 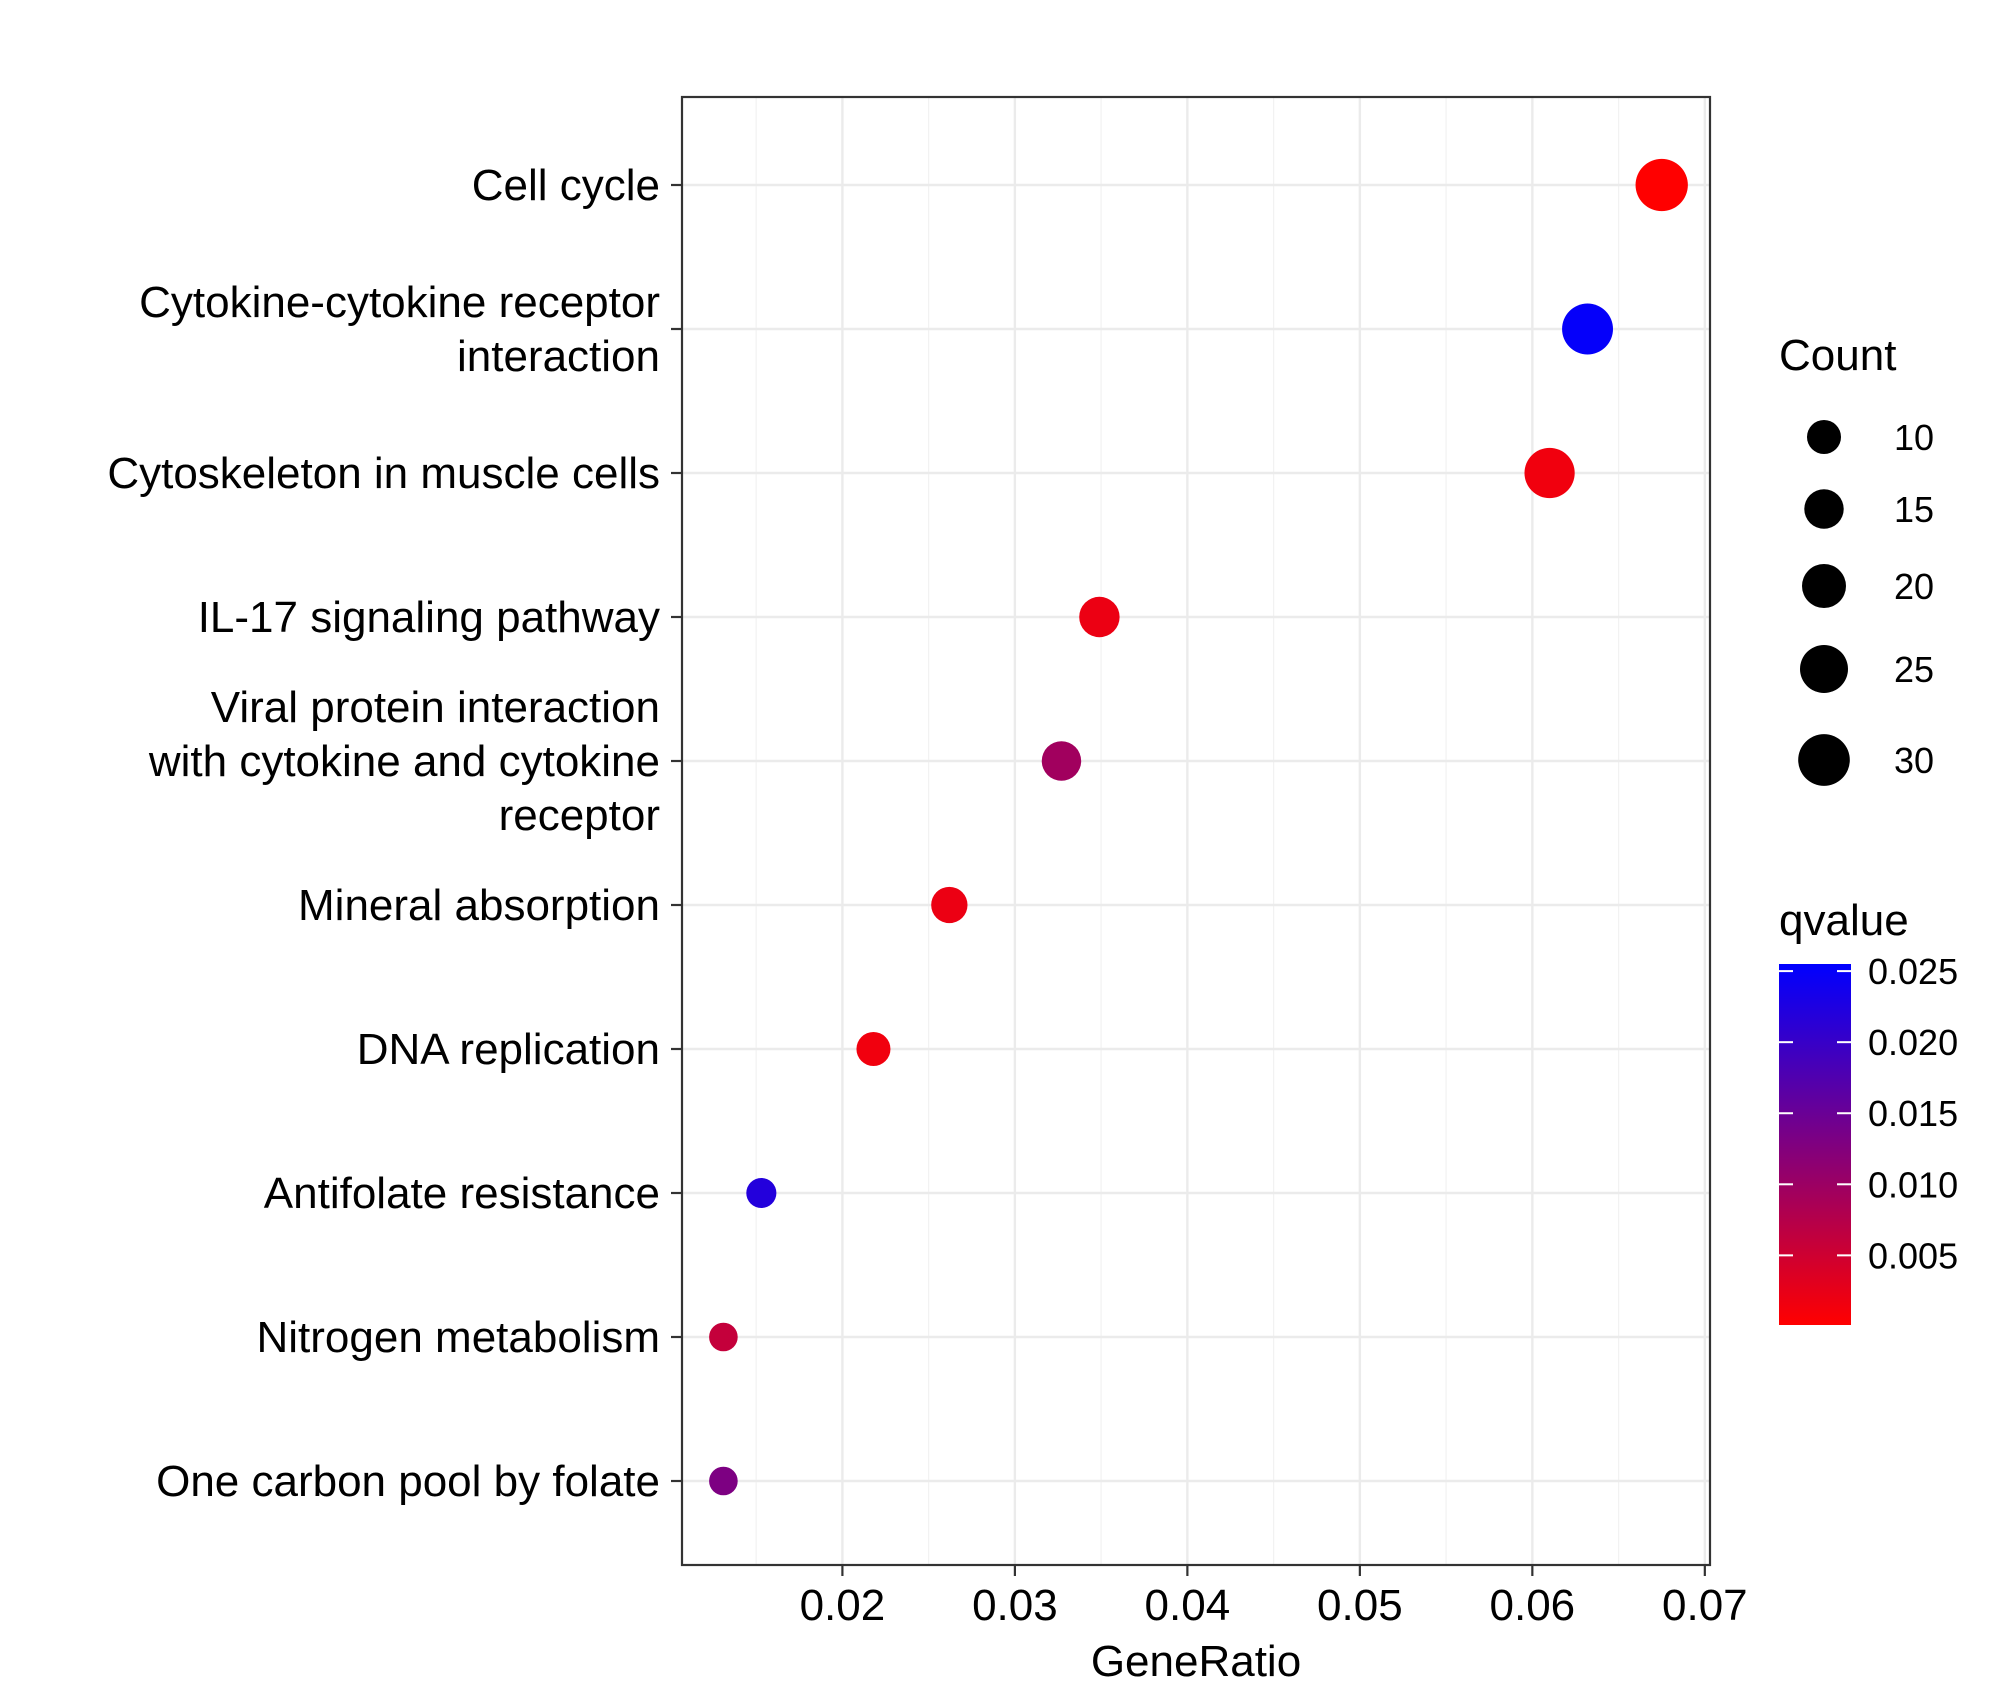 I want to click on x-tick-label: 0.05, so click(x=1360, y=1605).